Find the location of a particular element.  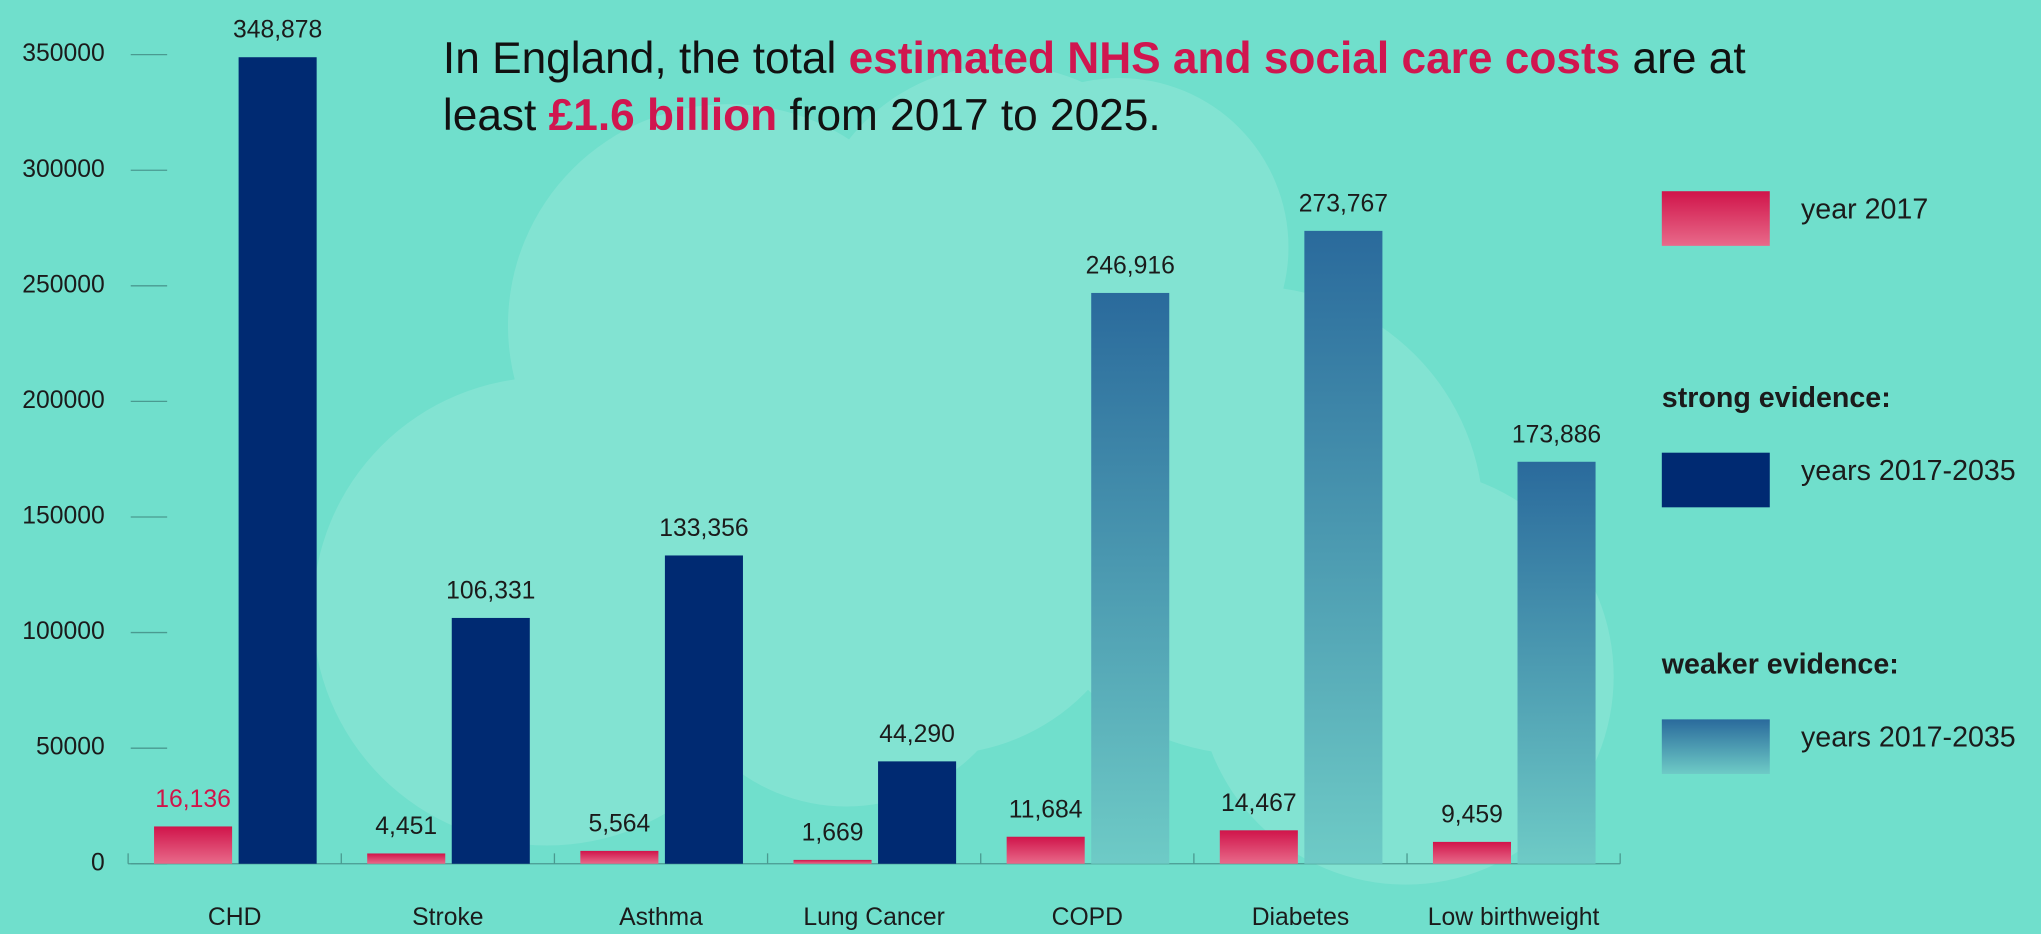

value-label: 14,467 is located at coordinates (1259, 803).